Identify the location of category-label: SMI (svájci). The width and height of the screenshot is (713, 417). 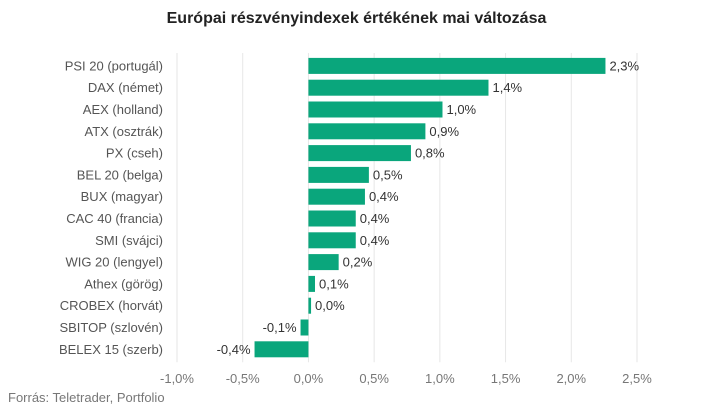
(129, 240).